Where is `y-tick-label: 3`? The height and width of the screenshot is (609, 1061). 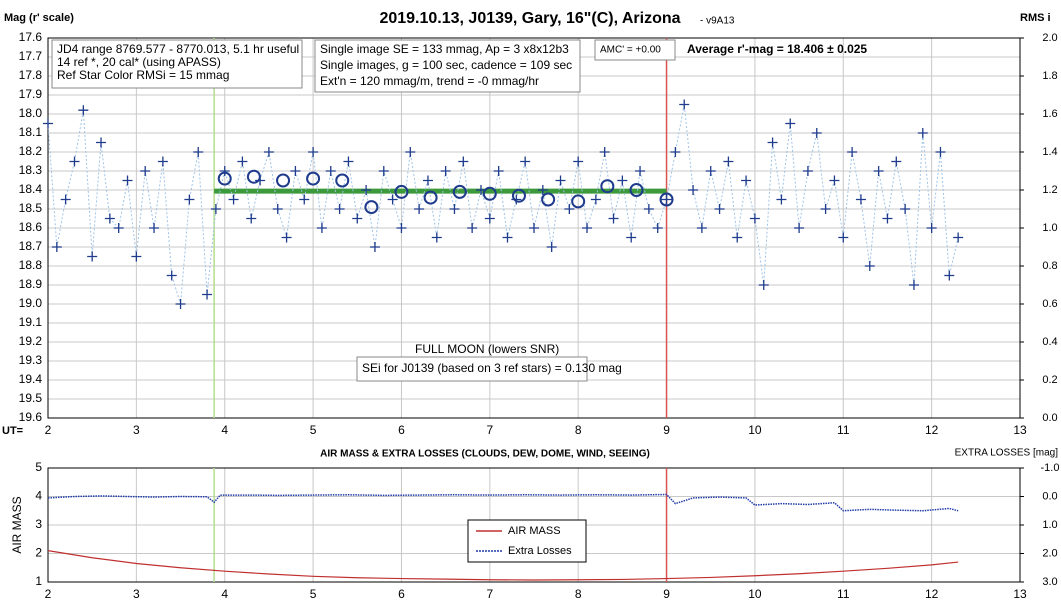
y-tick-label: 3 is located at coordinates (38, 524).